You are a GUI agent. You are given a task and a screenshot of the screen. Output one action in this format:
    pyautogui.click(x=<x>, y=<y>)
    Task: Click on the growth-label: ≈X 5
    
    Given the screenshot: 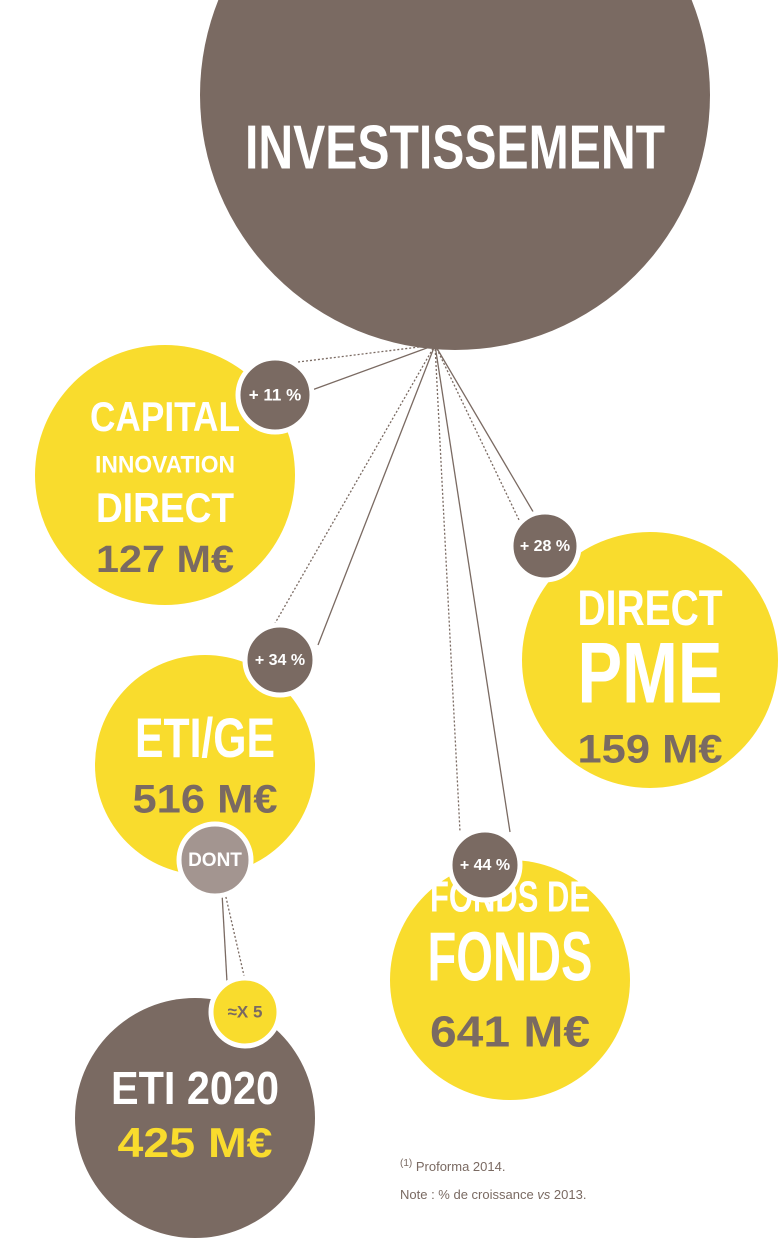 What is the action you would take?
    pyautogui.click(x=245, y=1011)
    